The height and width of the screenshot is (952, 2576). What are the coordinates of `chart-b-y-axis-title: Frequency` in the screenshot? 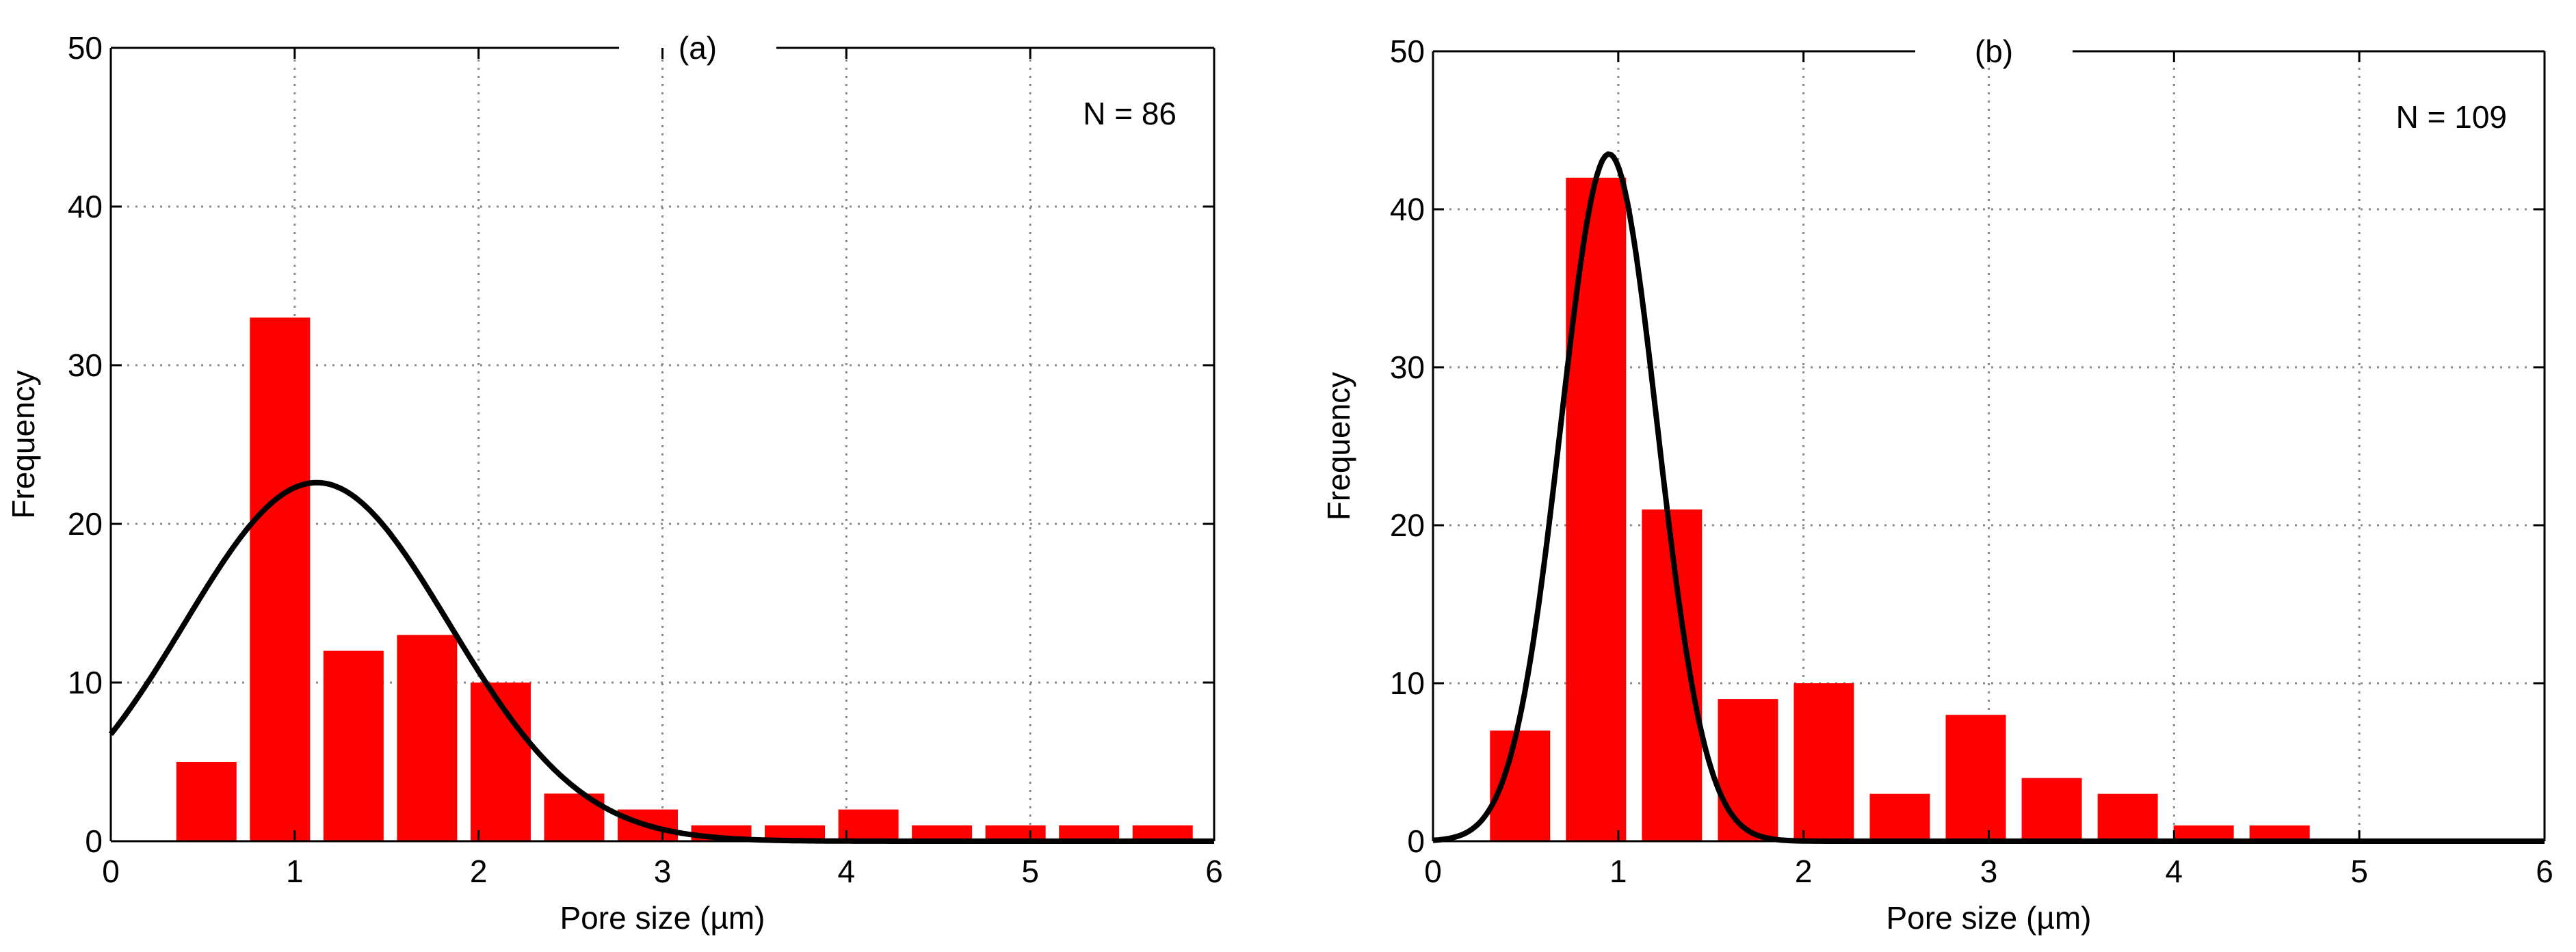 It's located at (1338, 446).